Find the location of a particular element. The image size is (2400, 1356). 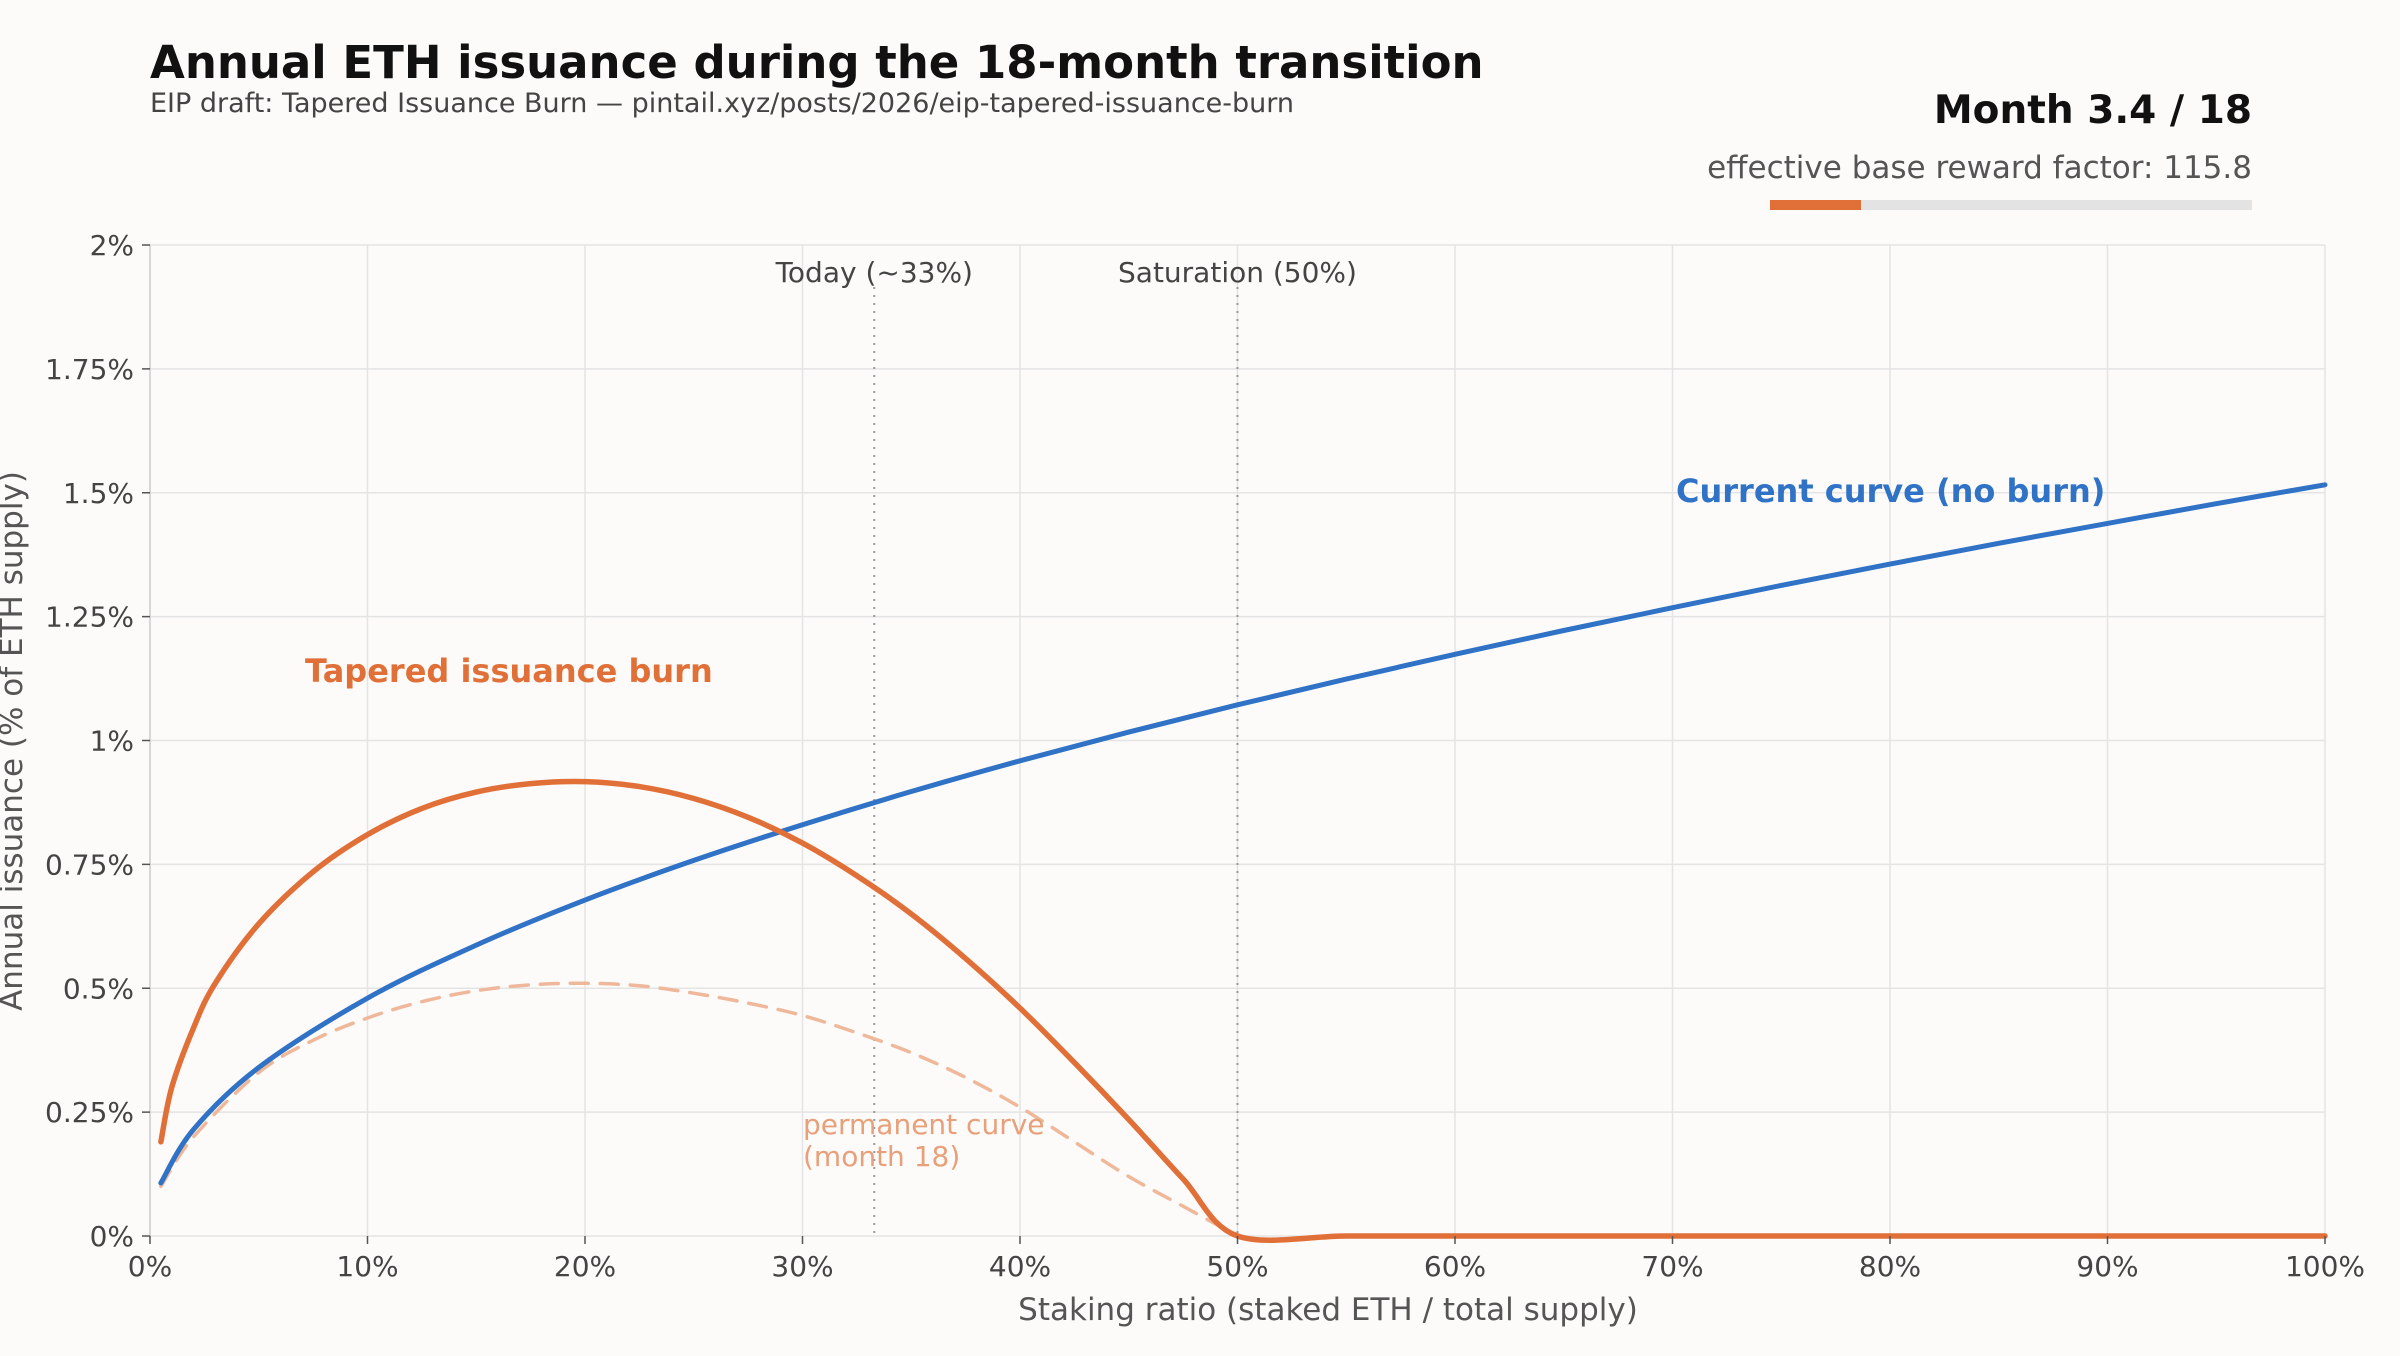

x-tick-label: 70% is located at coordinates (1672, 1266).